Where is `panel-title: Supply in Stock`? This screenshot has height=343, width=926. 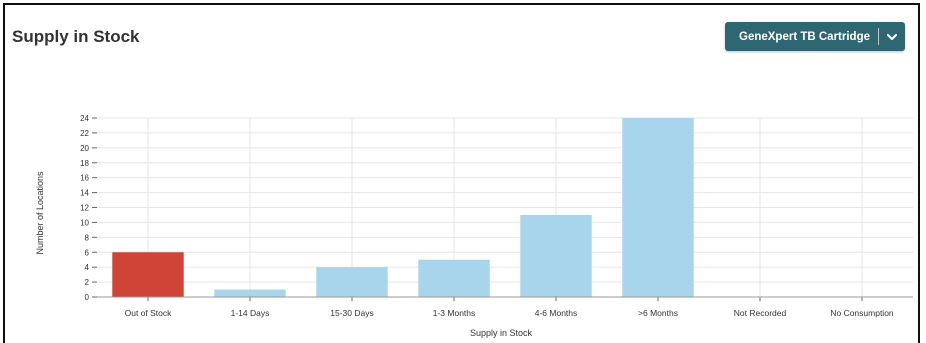 panel-title: Supply in Stock is located at coordinates (76, 36).